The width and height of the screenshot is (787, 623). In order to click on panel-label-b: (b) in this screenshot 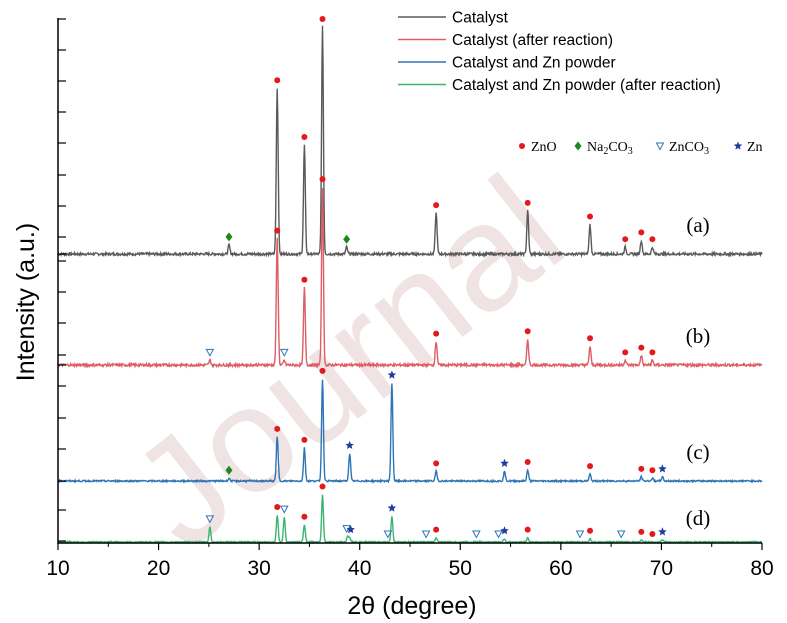, I will do `click(698, 336)`.